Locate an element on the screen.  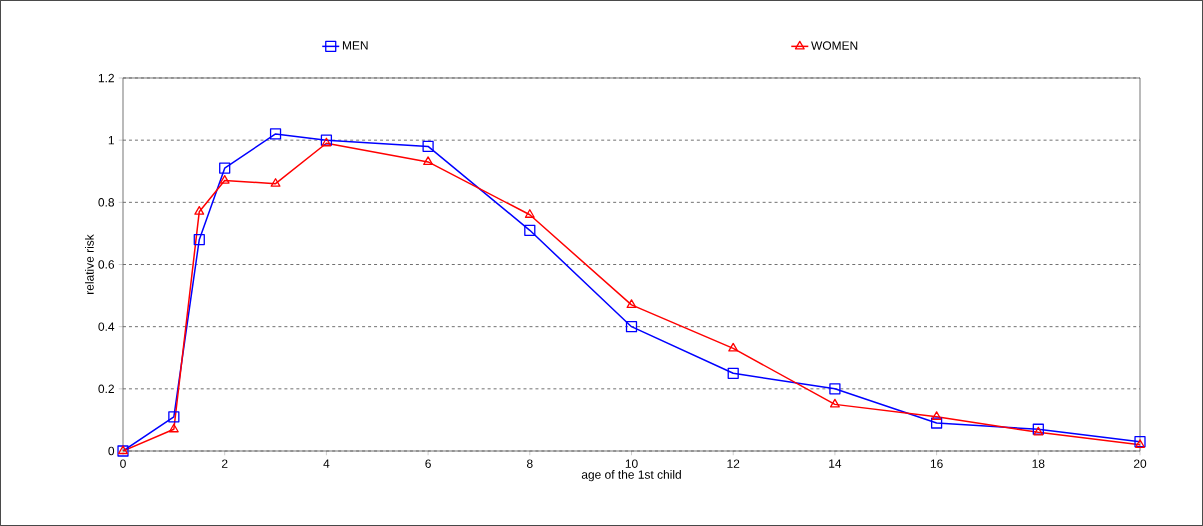
x-tick-label: 6 is located at coordinates (428, 463).